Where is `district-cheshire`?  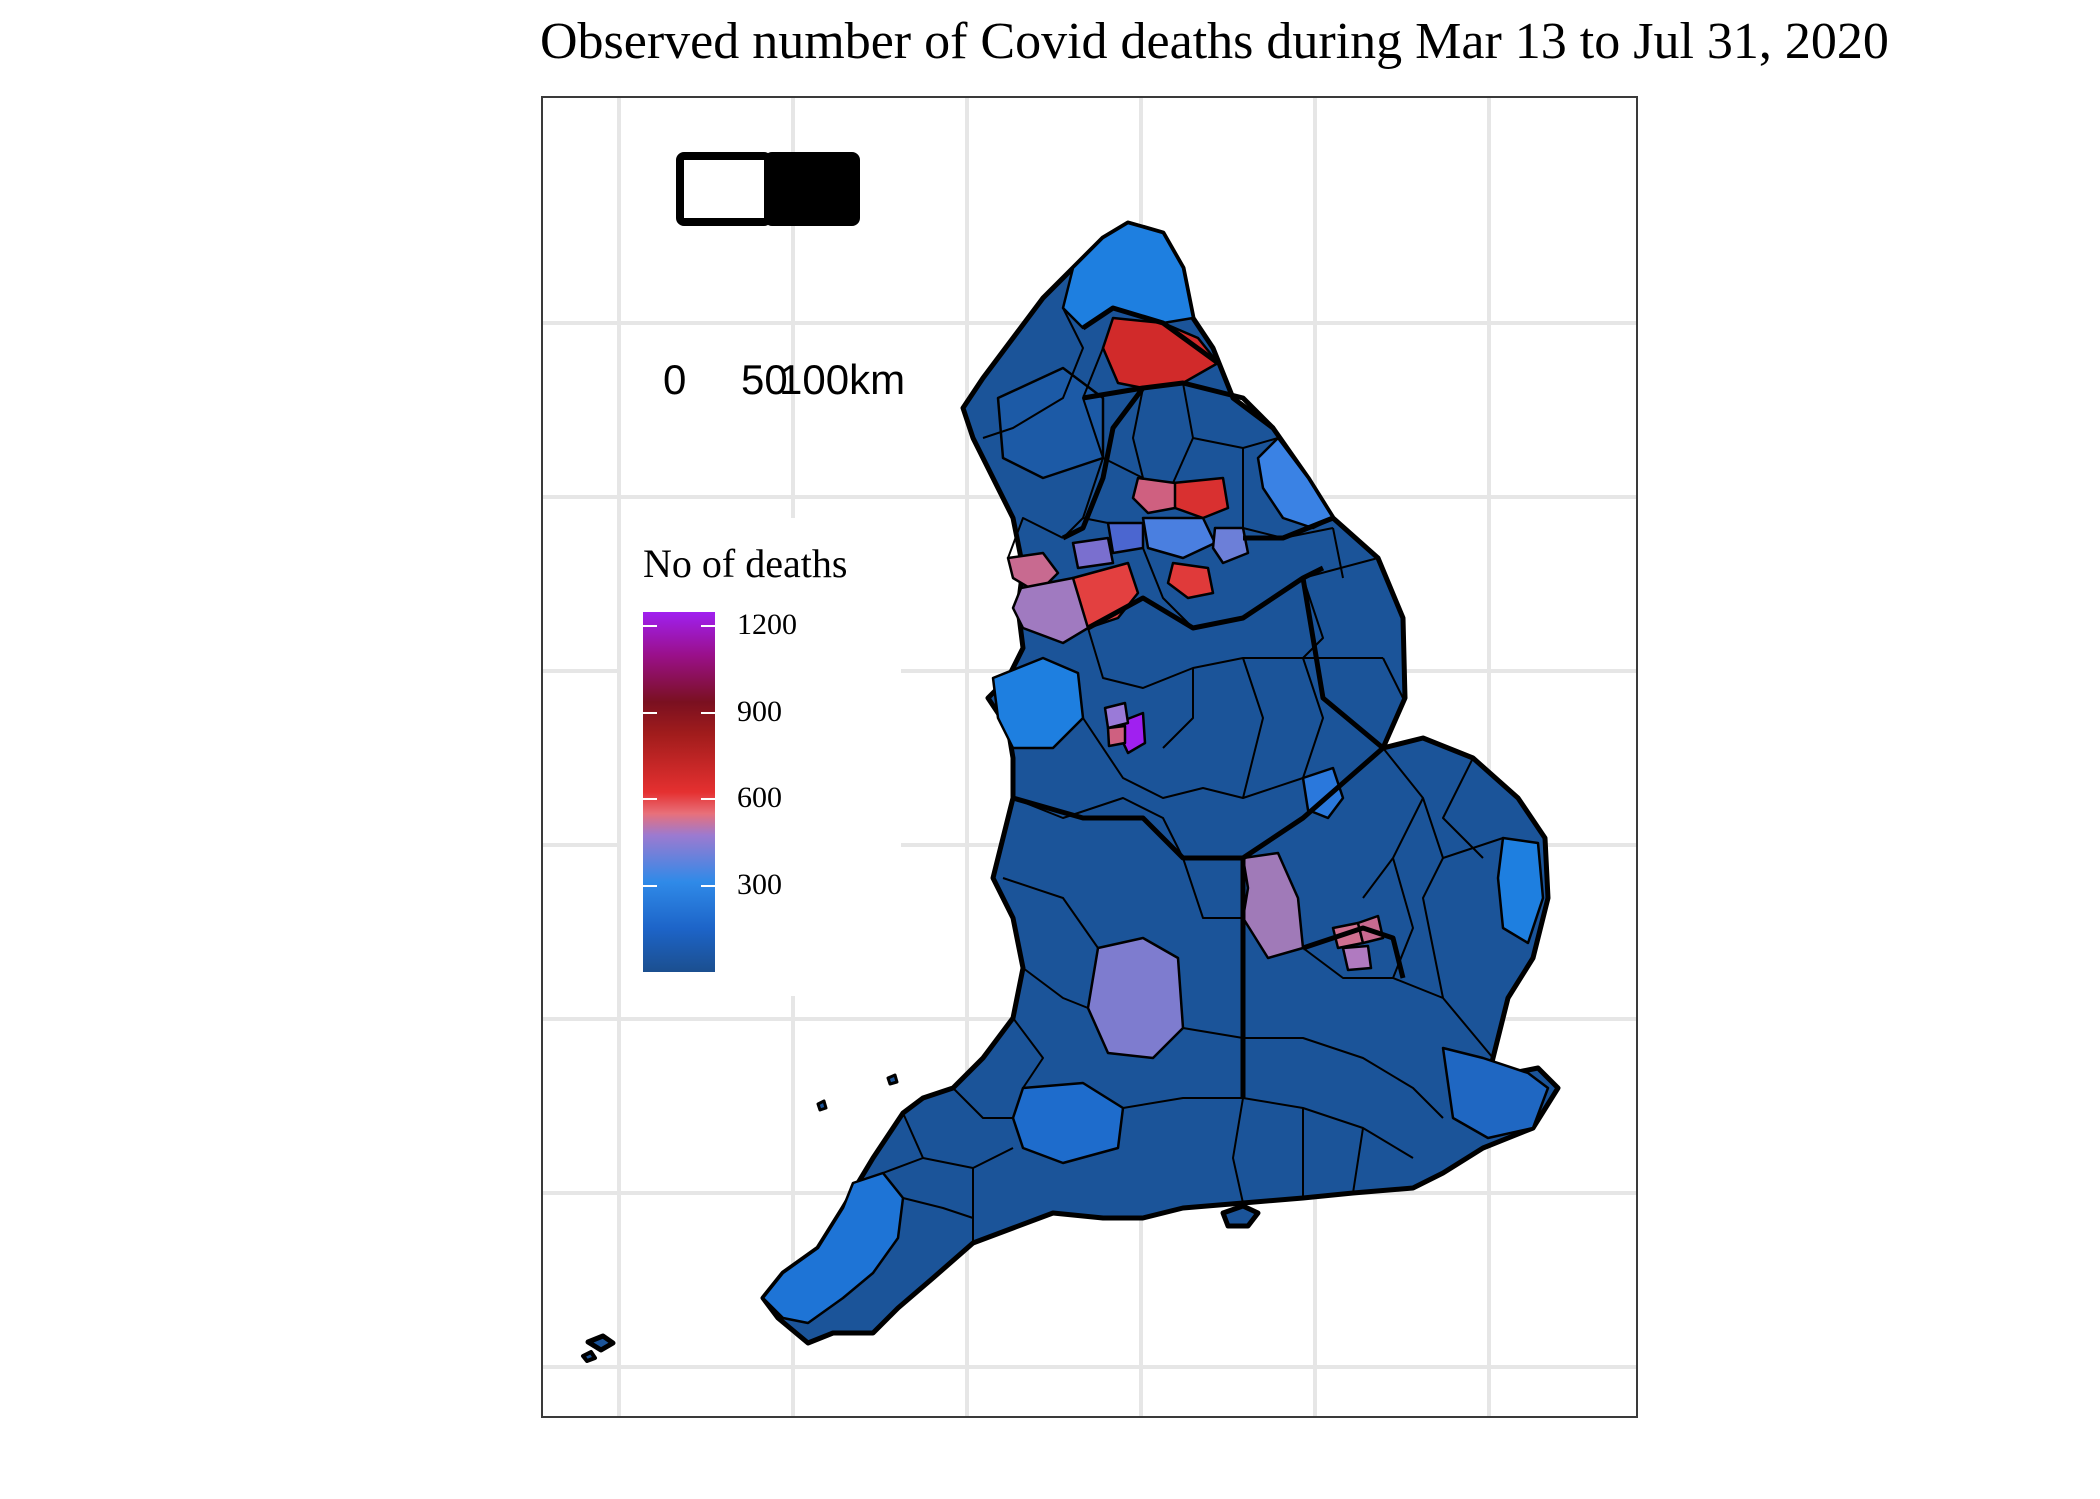 district-cheshire is located at coordinates (1050, 610).